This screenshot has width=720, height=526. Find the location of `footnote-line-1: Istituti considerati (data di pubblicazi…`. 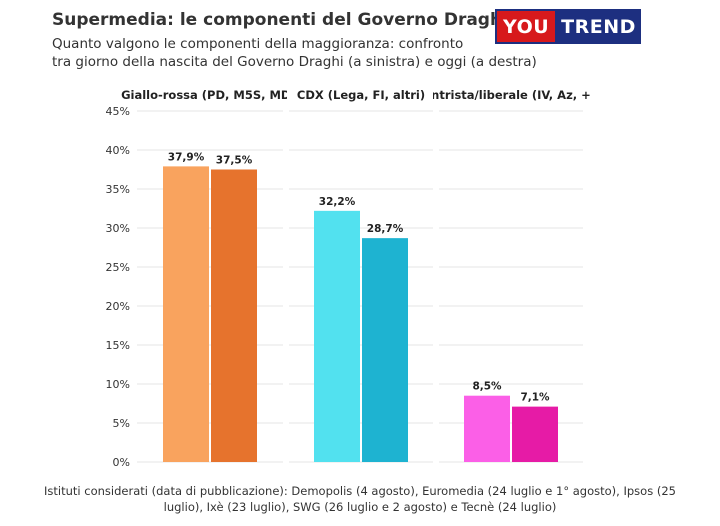

footnote-line-1: Istituti considerati (data di pubblicazi… is located at coordinates (360, 491).